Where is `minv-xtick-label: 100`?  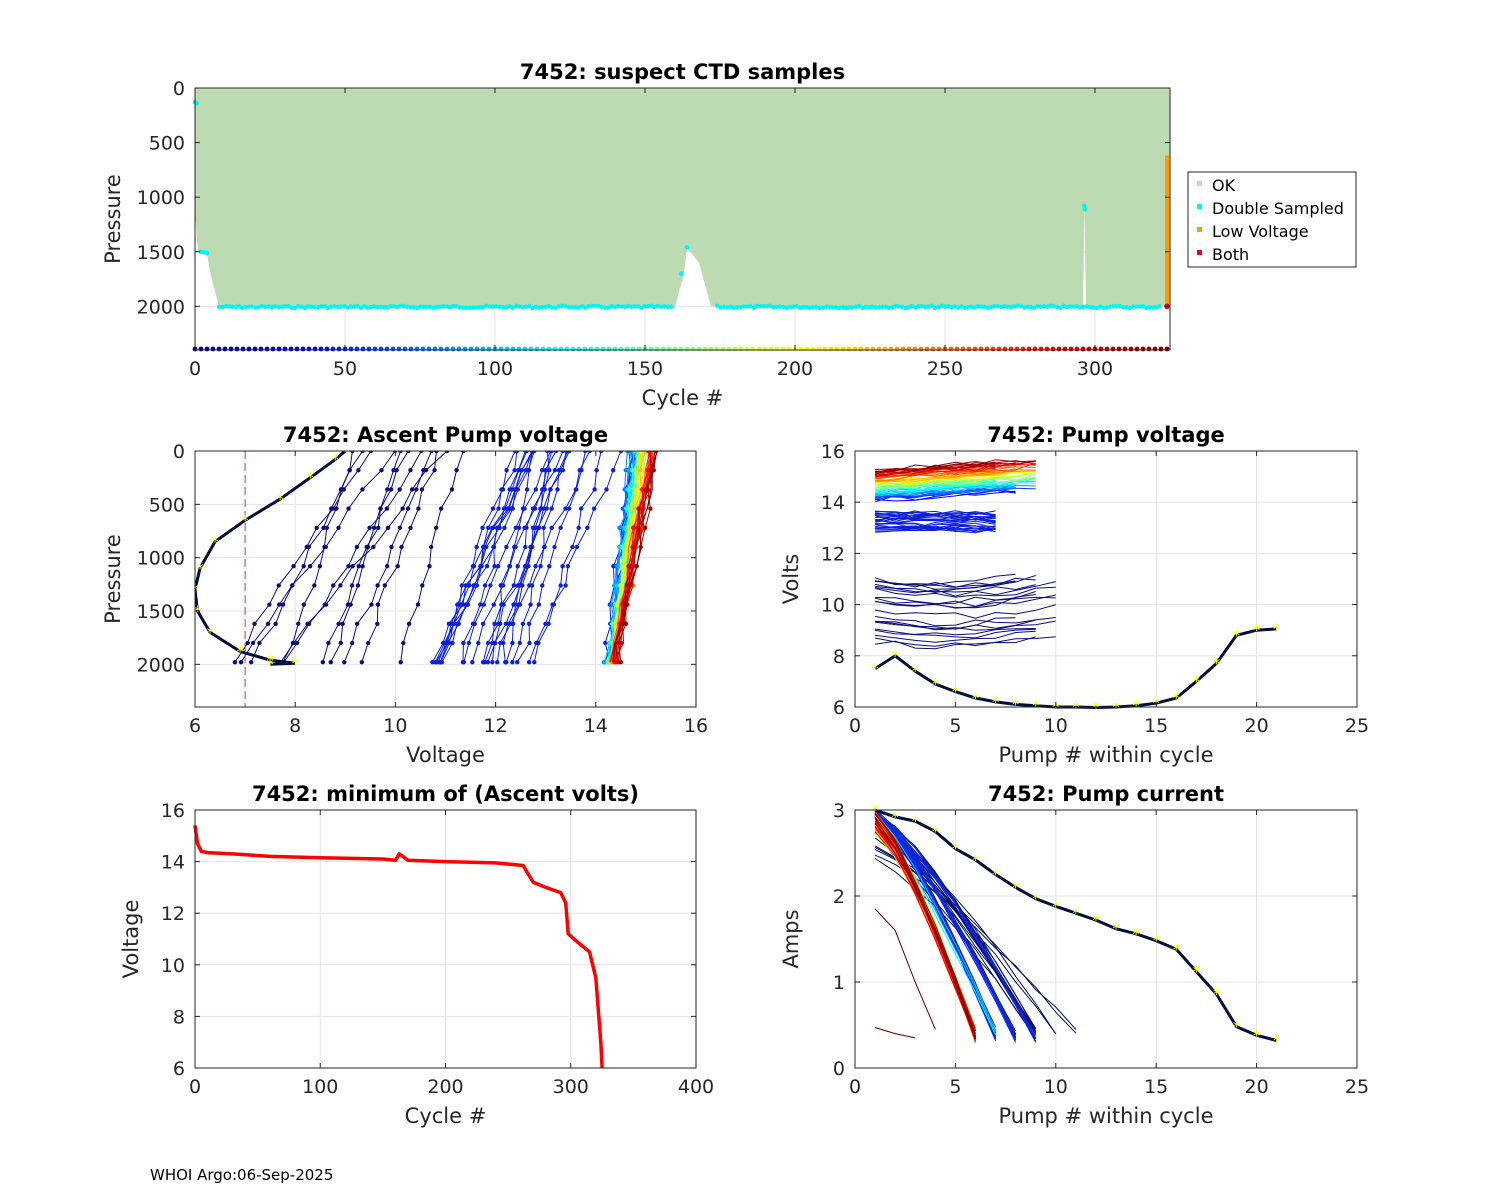 minv-xtick-label: 100 is located at coordinates (320, 1087).